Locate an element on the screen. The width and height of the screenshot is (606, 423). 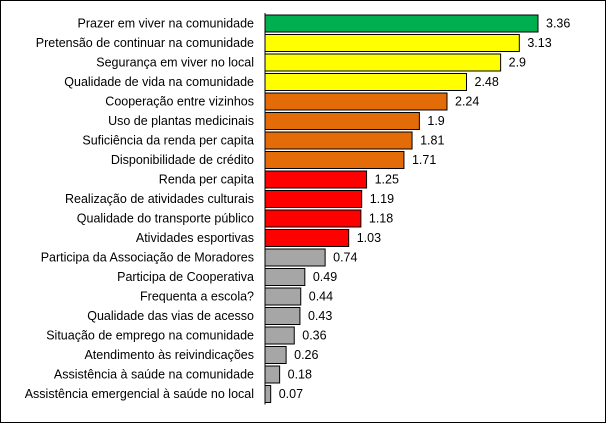
value-label: 0.44 is located at coordinates (321, 297).